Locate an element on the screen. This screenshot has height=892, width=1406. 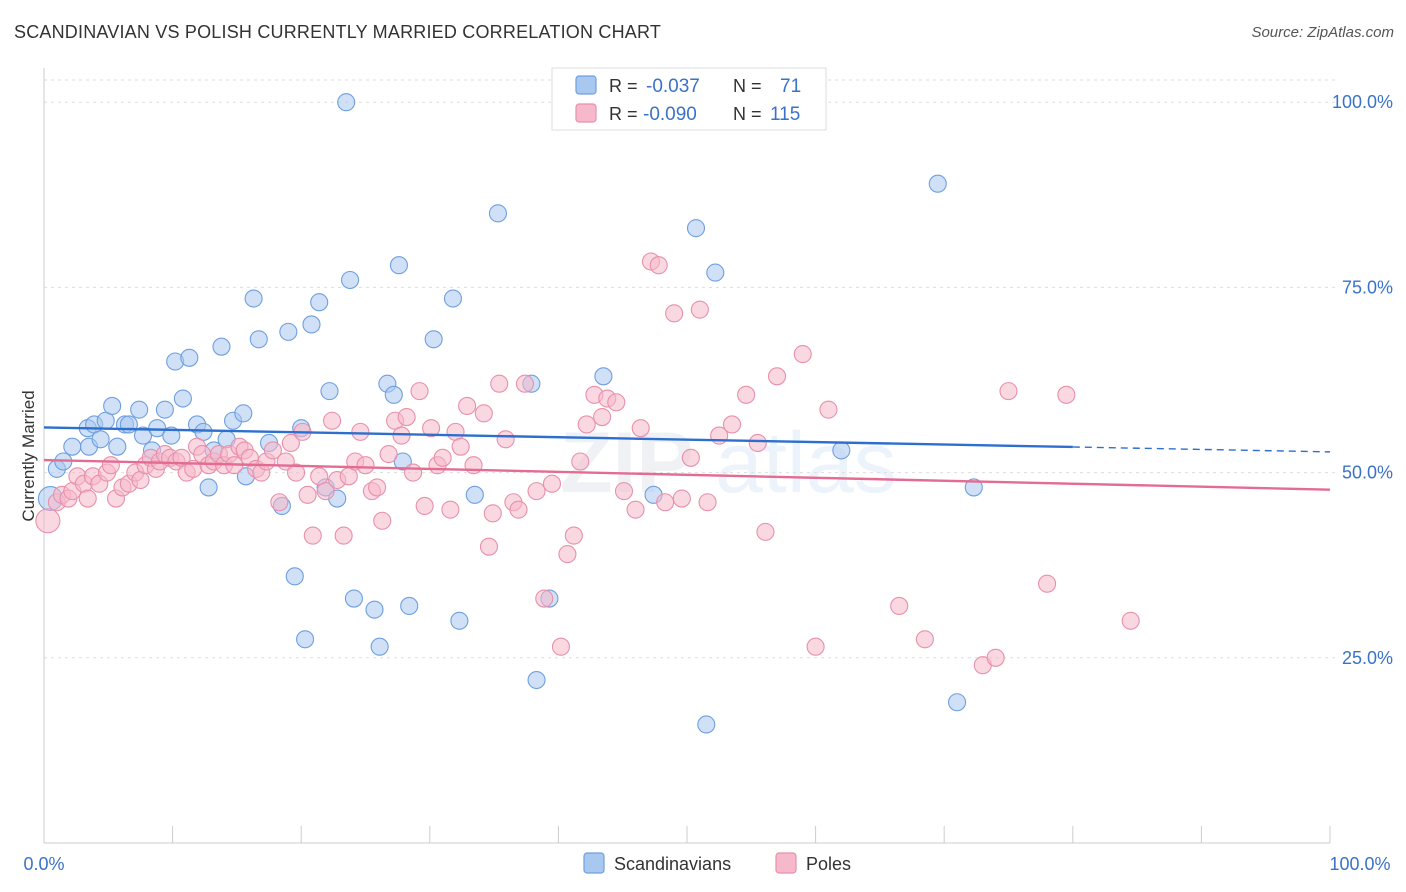
legend-n-label-1: N = is located at coordinates (747, 86).